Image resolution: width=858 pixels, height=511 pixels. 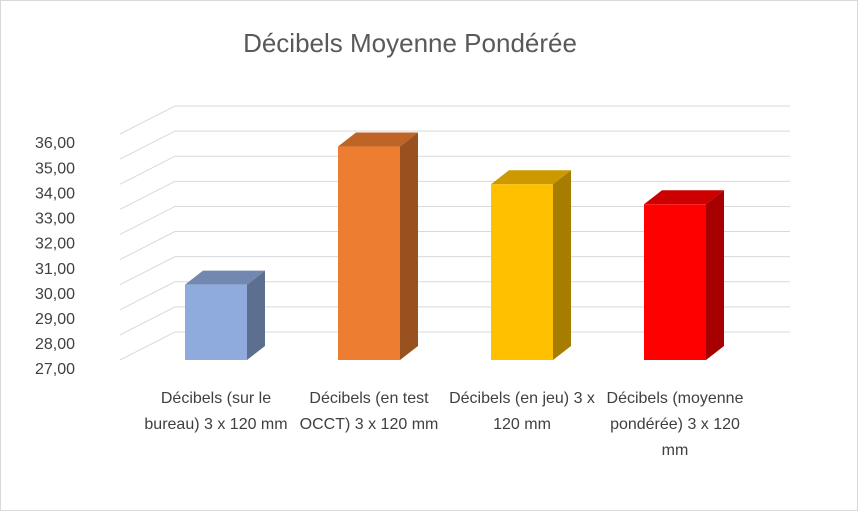 I want to click on y-tick-label: 32,00, so click(x=55, y=244).